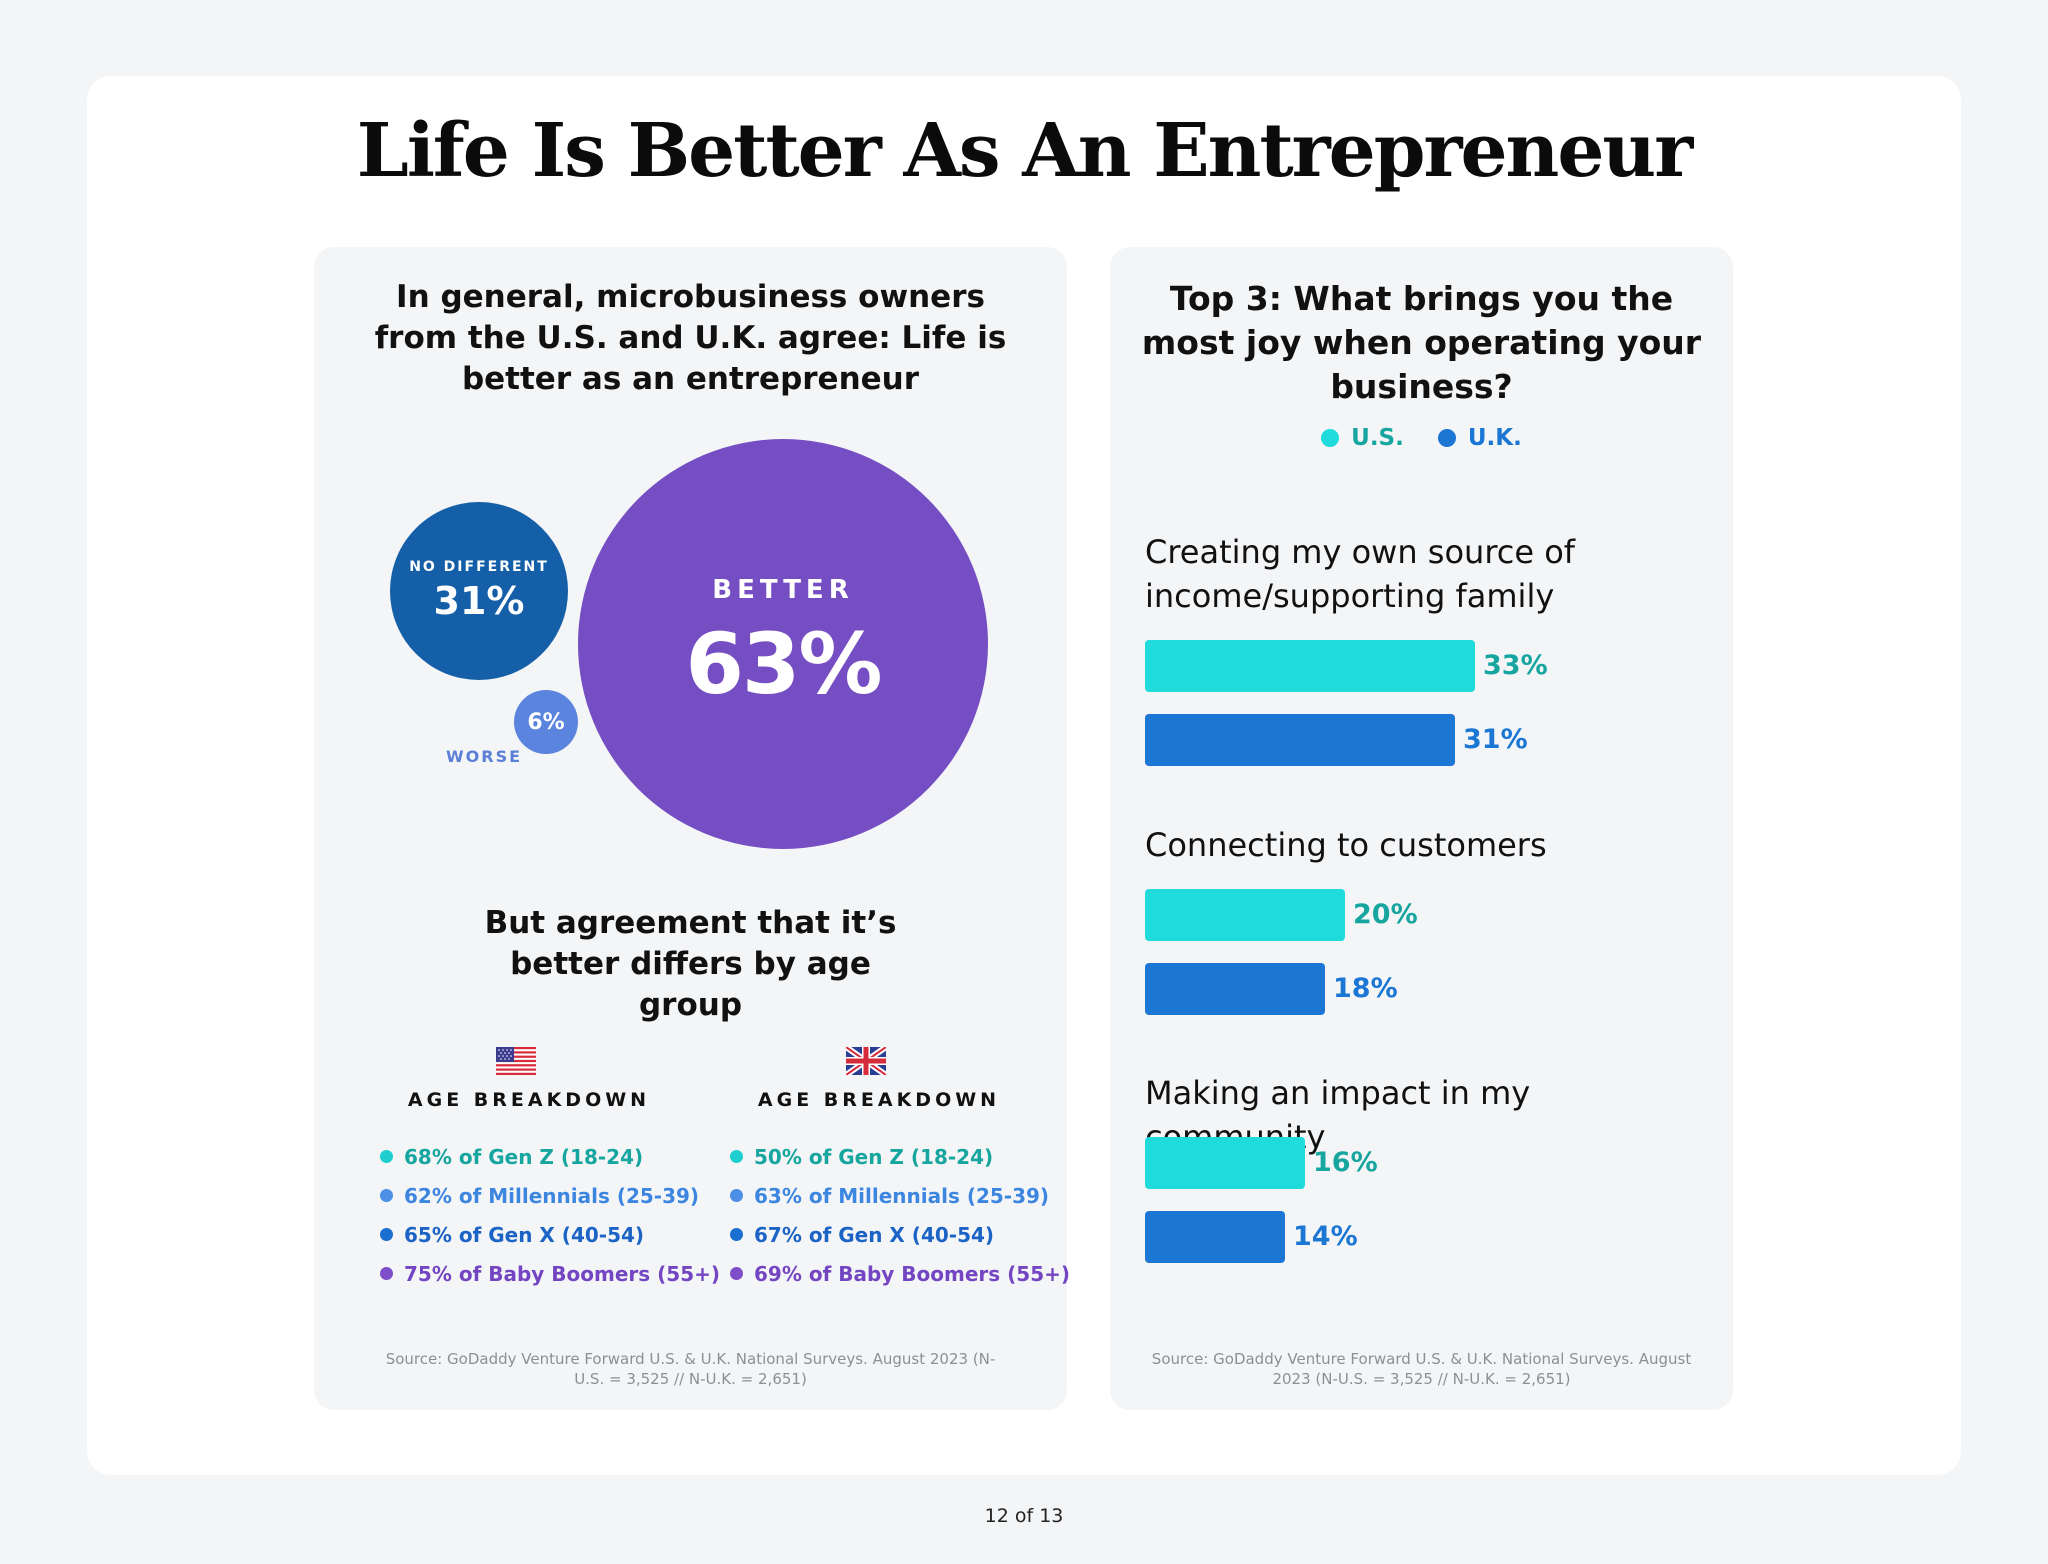  Describe the element at coordinates (529, 1100) in the screenshot. I see `us-age-breakdown-heading: AGE BREAKDOWN` at that location.